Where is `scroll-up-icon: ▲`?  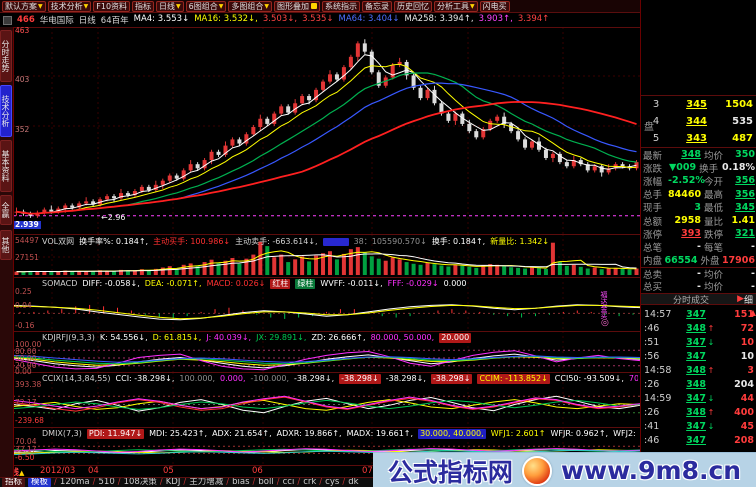 scroll-up-icon: ▲ is located at coordinates (752, 312).